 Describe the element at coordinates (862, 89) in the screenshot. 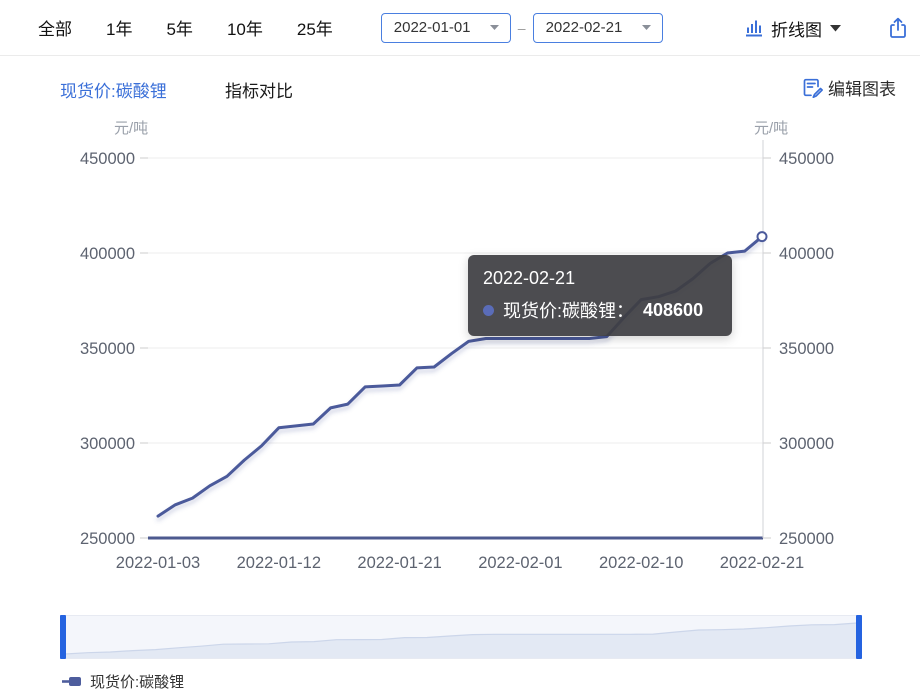

I see `edit-chart-label: 编辑图表` at that location.